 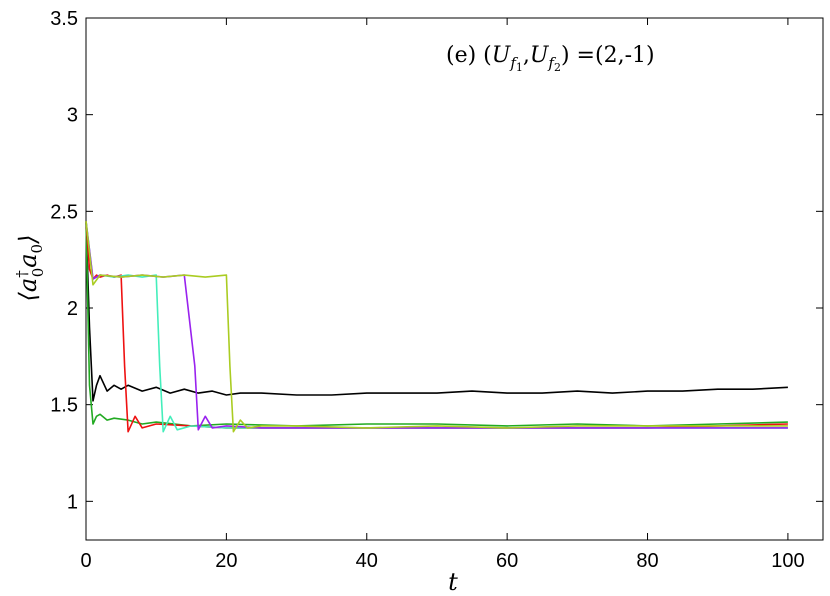 I want to click on y-axis-label: ⟨a†0a0⟩, so click(x=30, y=268).